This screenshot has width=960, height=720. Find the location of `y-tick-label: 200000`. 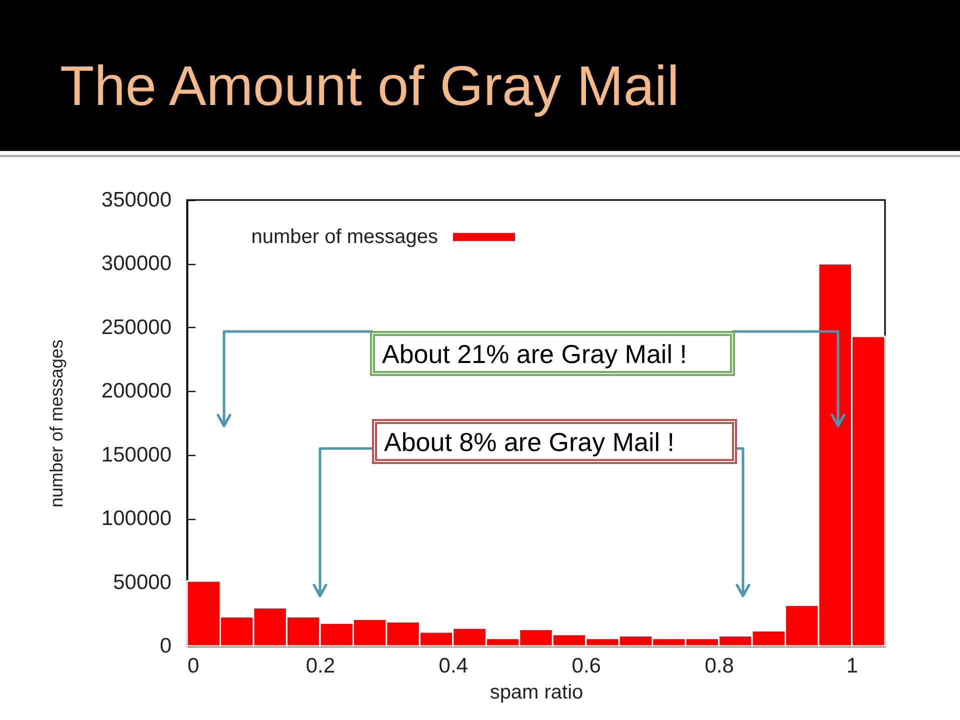

y-tick-label: 200000 is located at coordinates (136, 391).